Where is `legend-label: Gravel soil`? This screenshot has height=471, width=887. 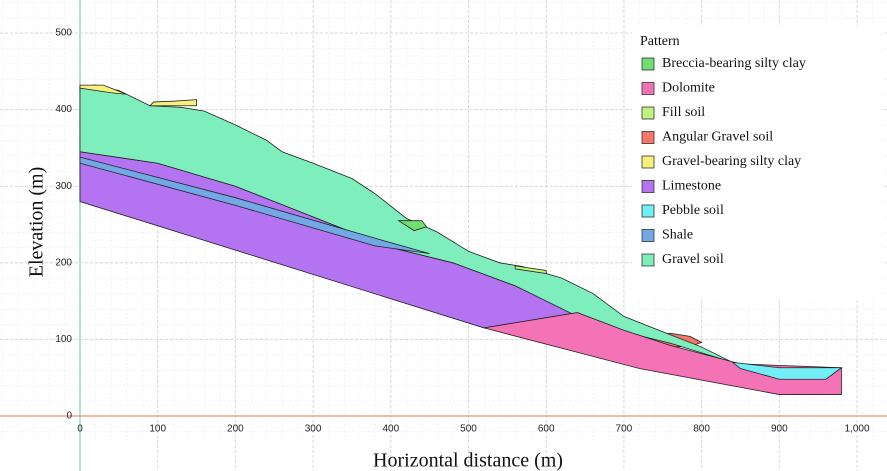 legend-label: Gravel soil is located at coordinates (693, 259).